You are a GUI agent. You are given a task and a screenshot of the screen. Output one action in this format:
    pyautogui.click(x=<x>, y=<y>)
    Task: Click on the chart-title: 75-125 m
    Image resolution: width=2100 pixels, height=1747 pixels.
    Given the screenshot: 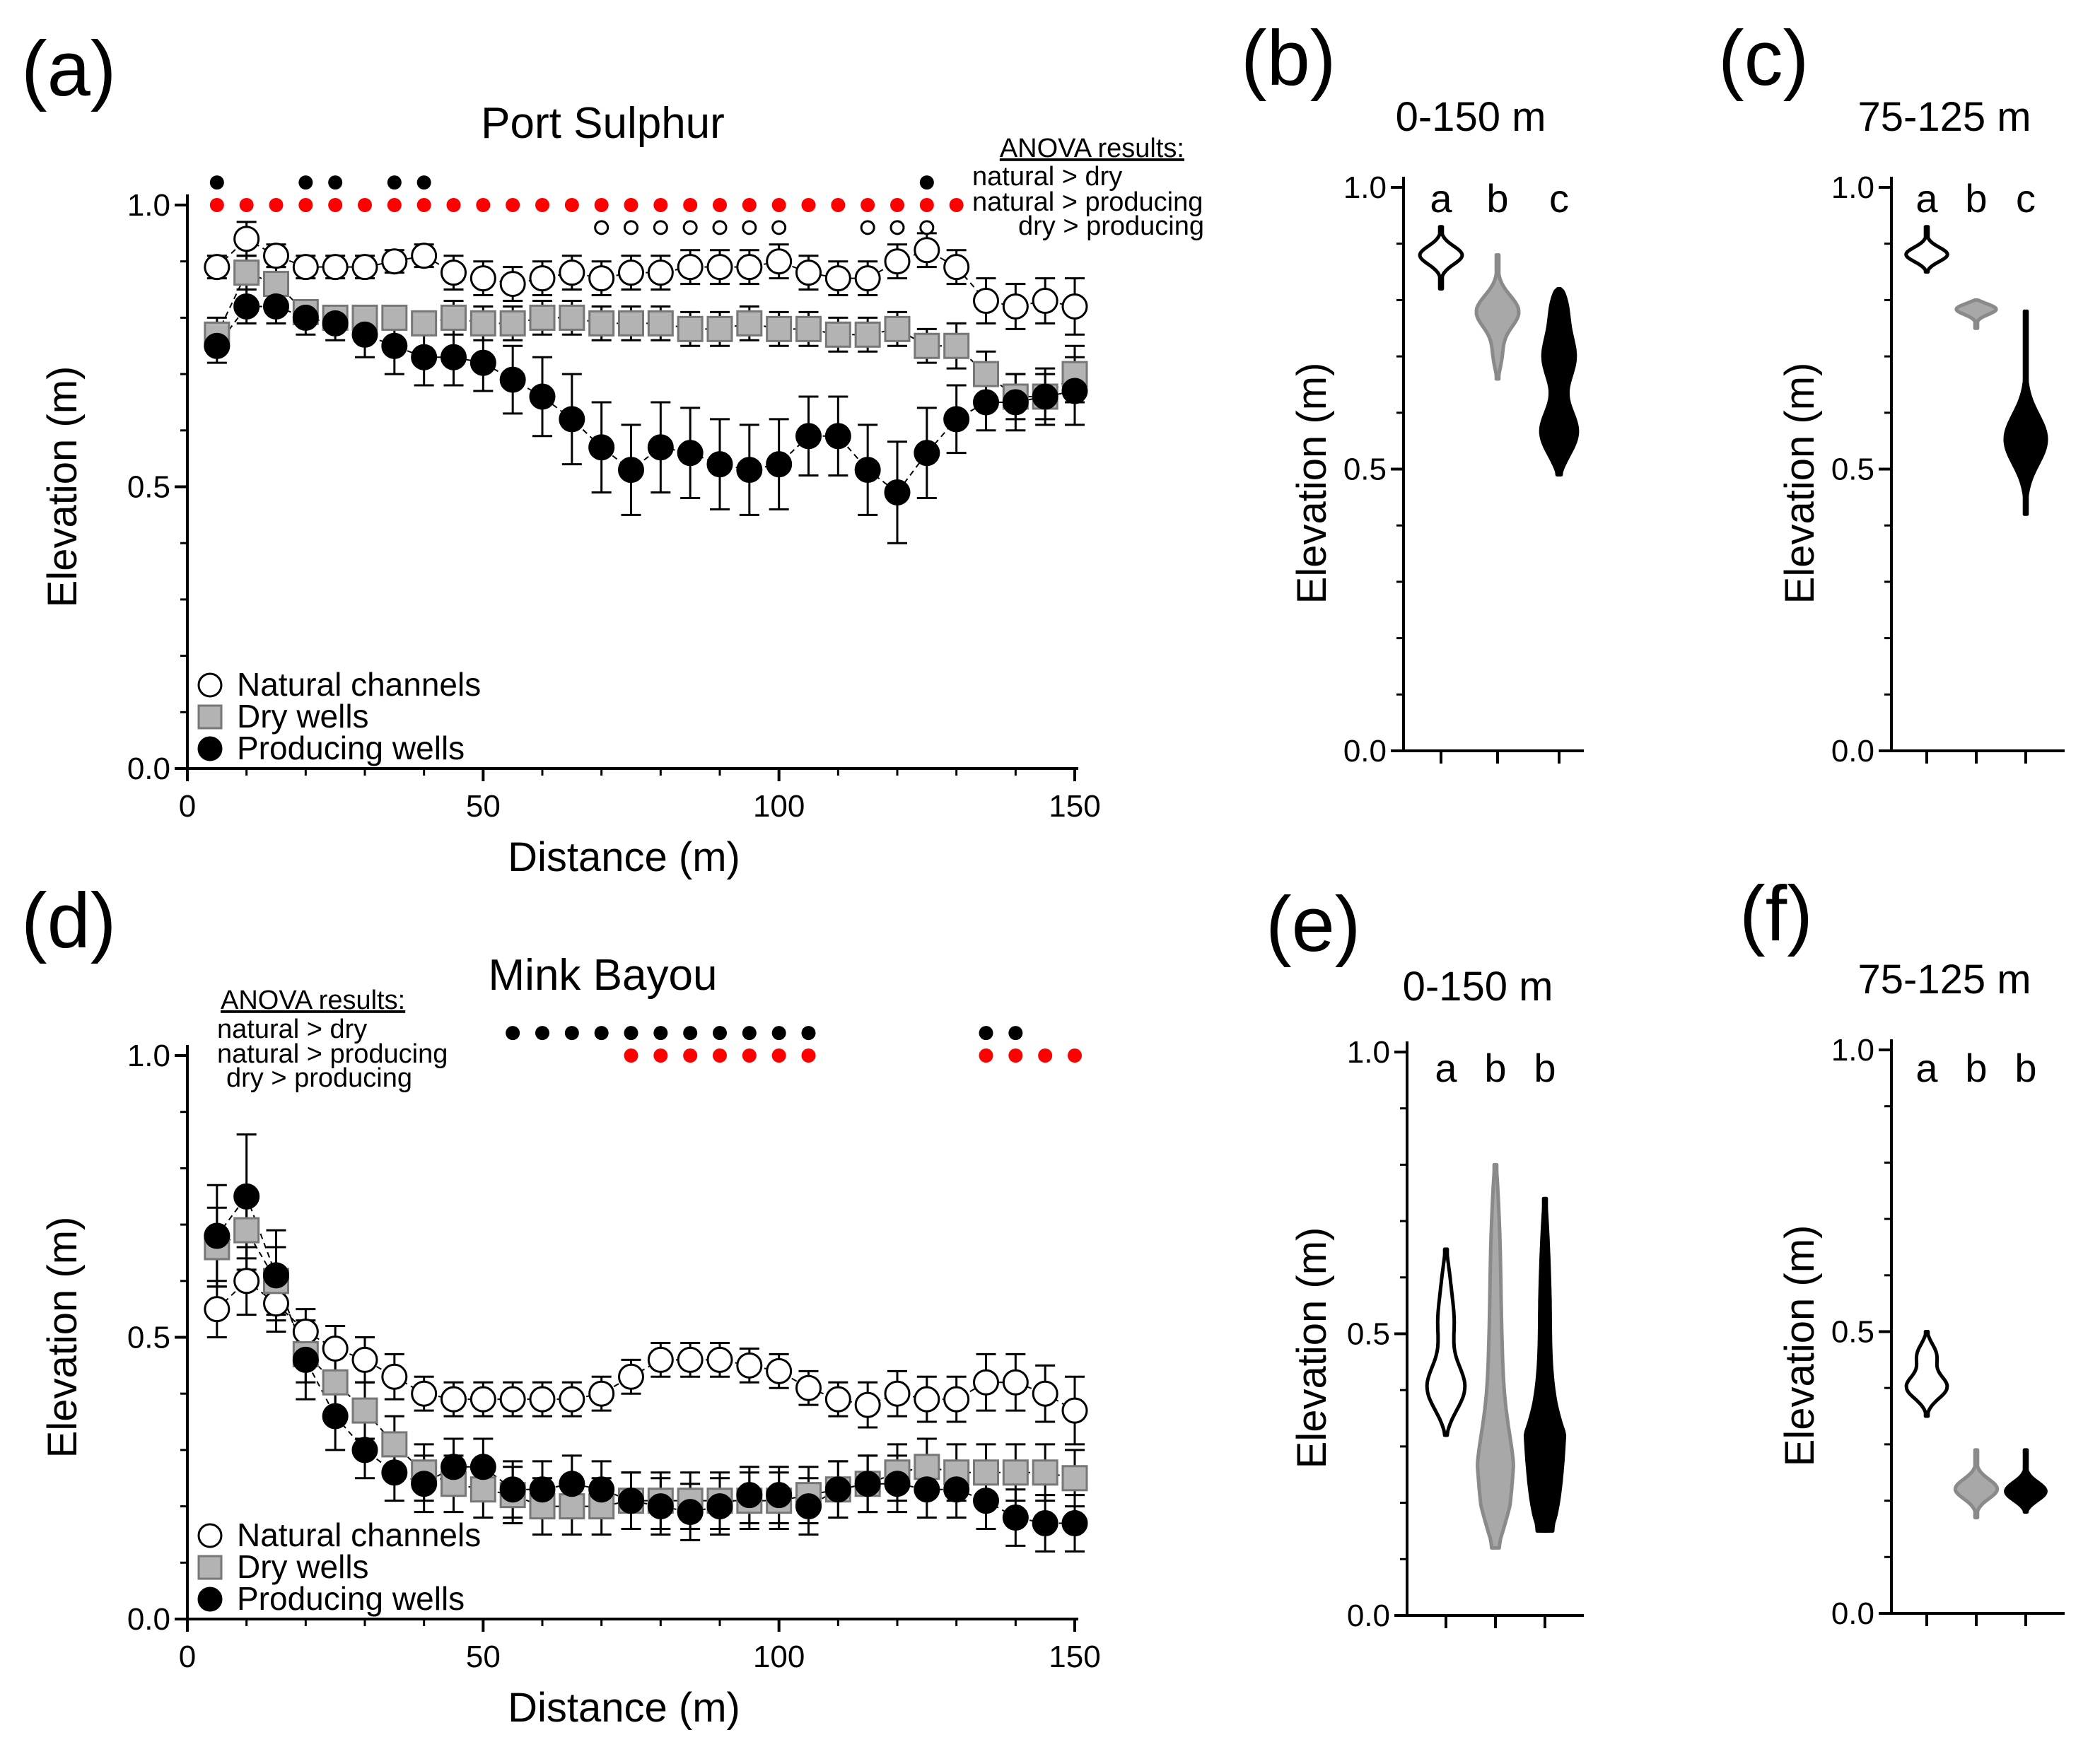 What is the action you would take?
    pyautogui.click(x=1944, y=980)
    